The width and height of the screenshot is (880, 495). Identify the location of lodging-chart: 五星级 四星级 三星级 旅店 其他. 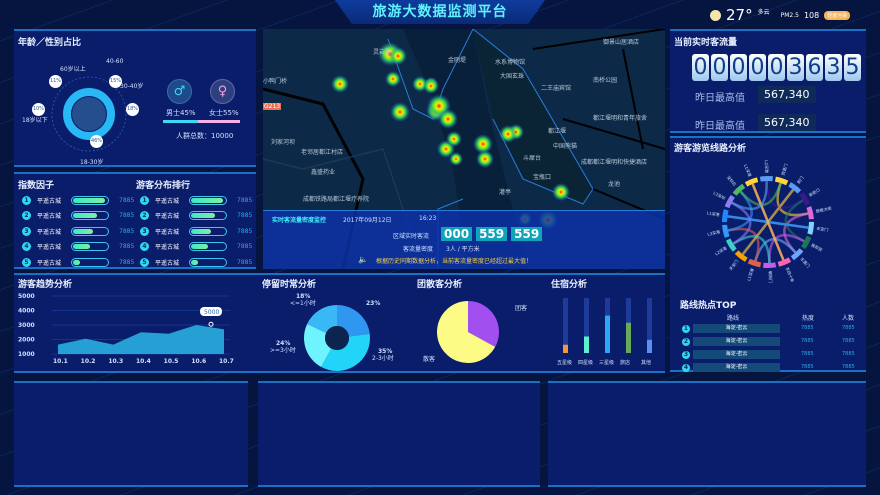
(604, 332).